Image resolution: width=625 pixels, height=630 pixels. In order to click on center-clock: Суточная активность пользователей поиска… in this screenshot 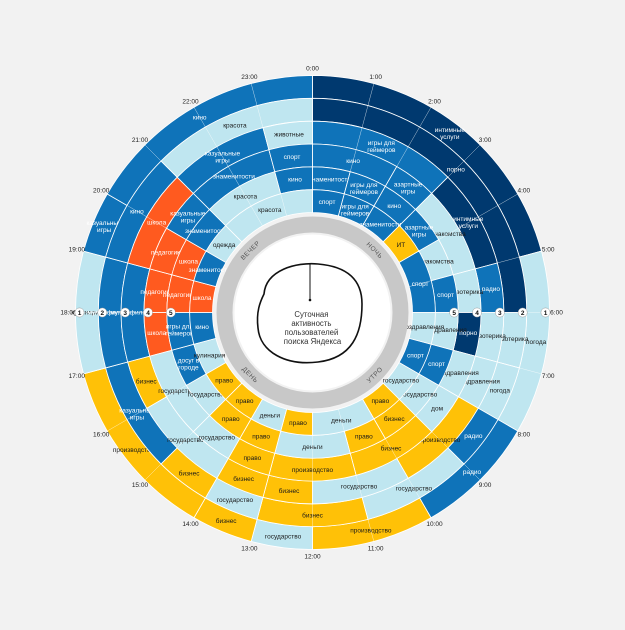, I will do `click(312, 312)`.